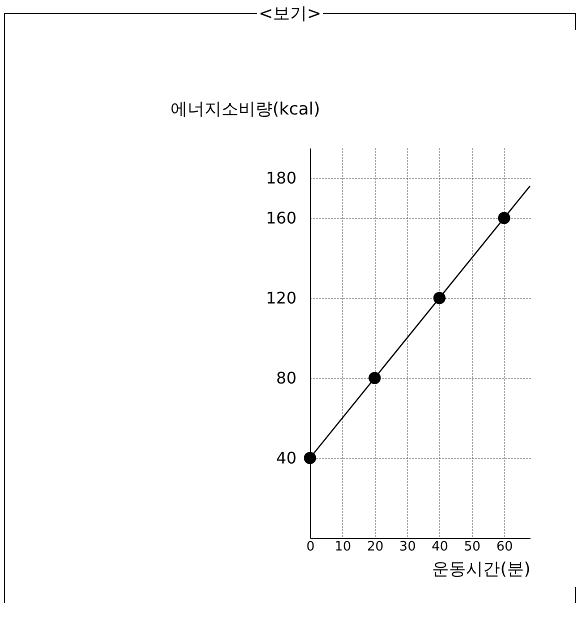  Describe the element at coordinates (281, 178) in the screenshot. I see `y-tick-label: 180` at that location.